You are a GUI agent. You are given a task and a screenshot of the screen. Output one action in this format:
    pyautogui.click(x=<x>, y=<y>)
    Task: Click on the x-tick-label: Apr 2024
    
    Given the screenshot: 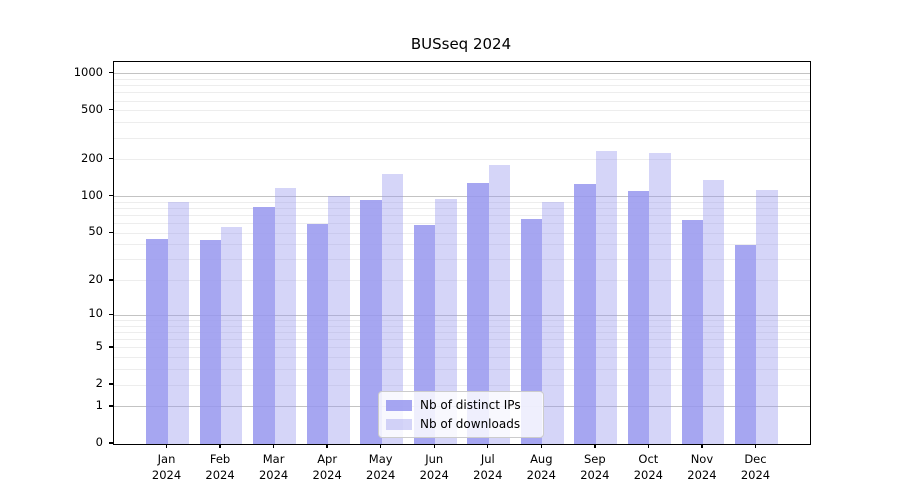 What is the action you would take?
    pyautogui.click(x=327, y=467)
    